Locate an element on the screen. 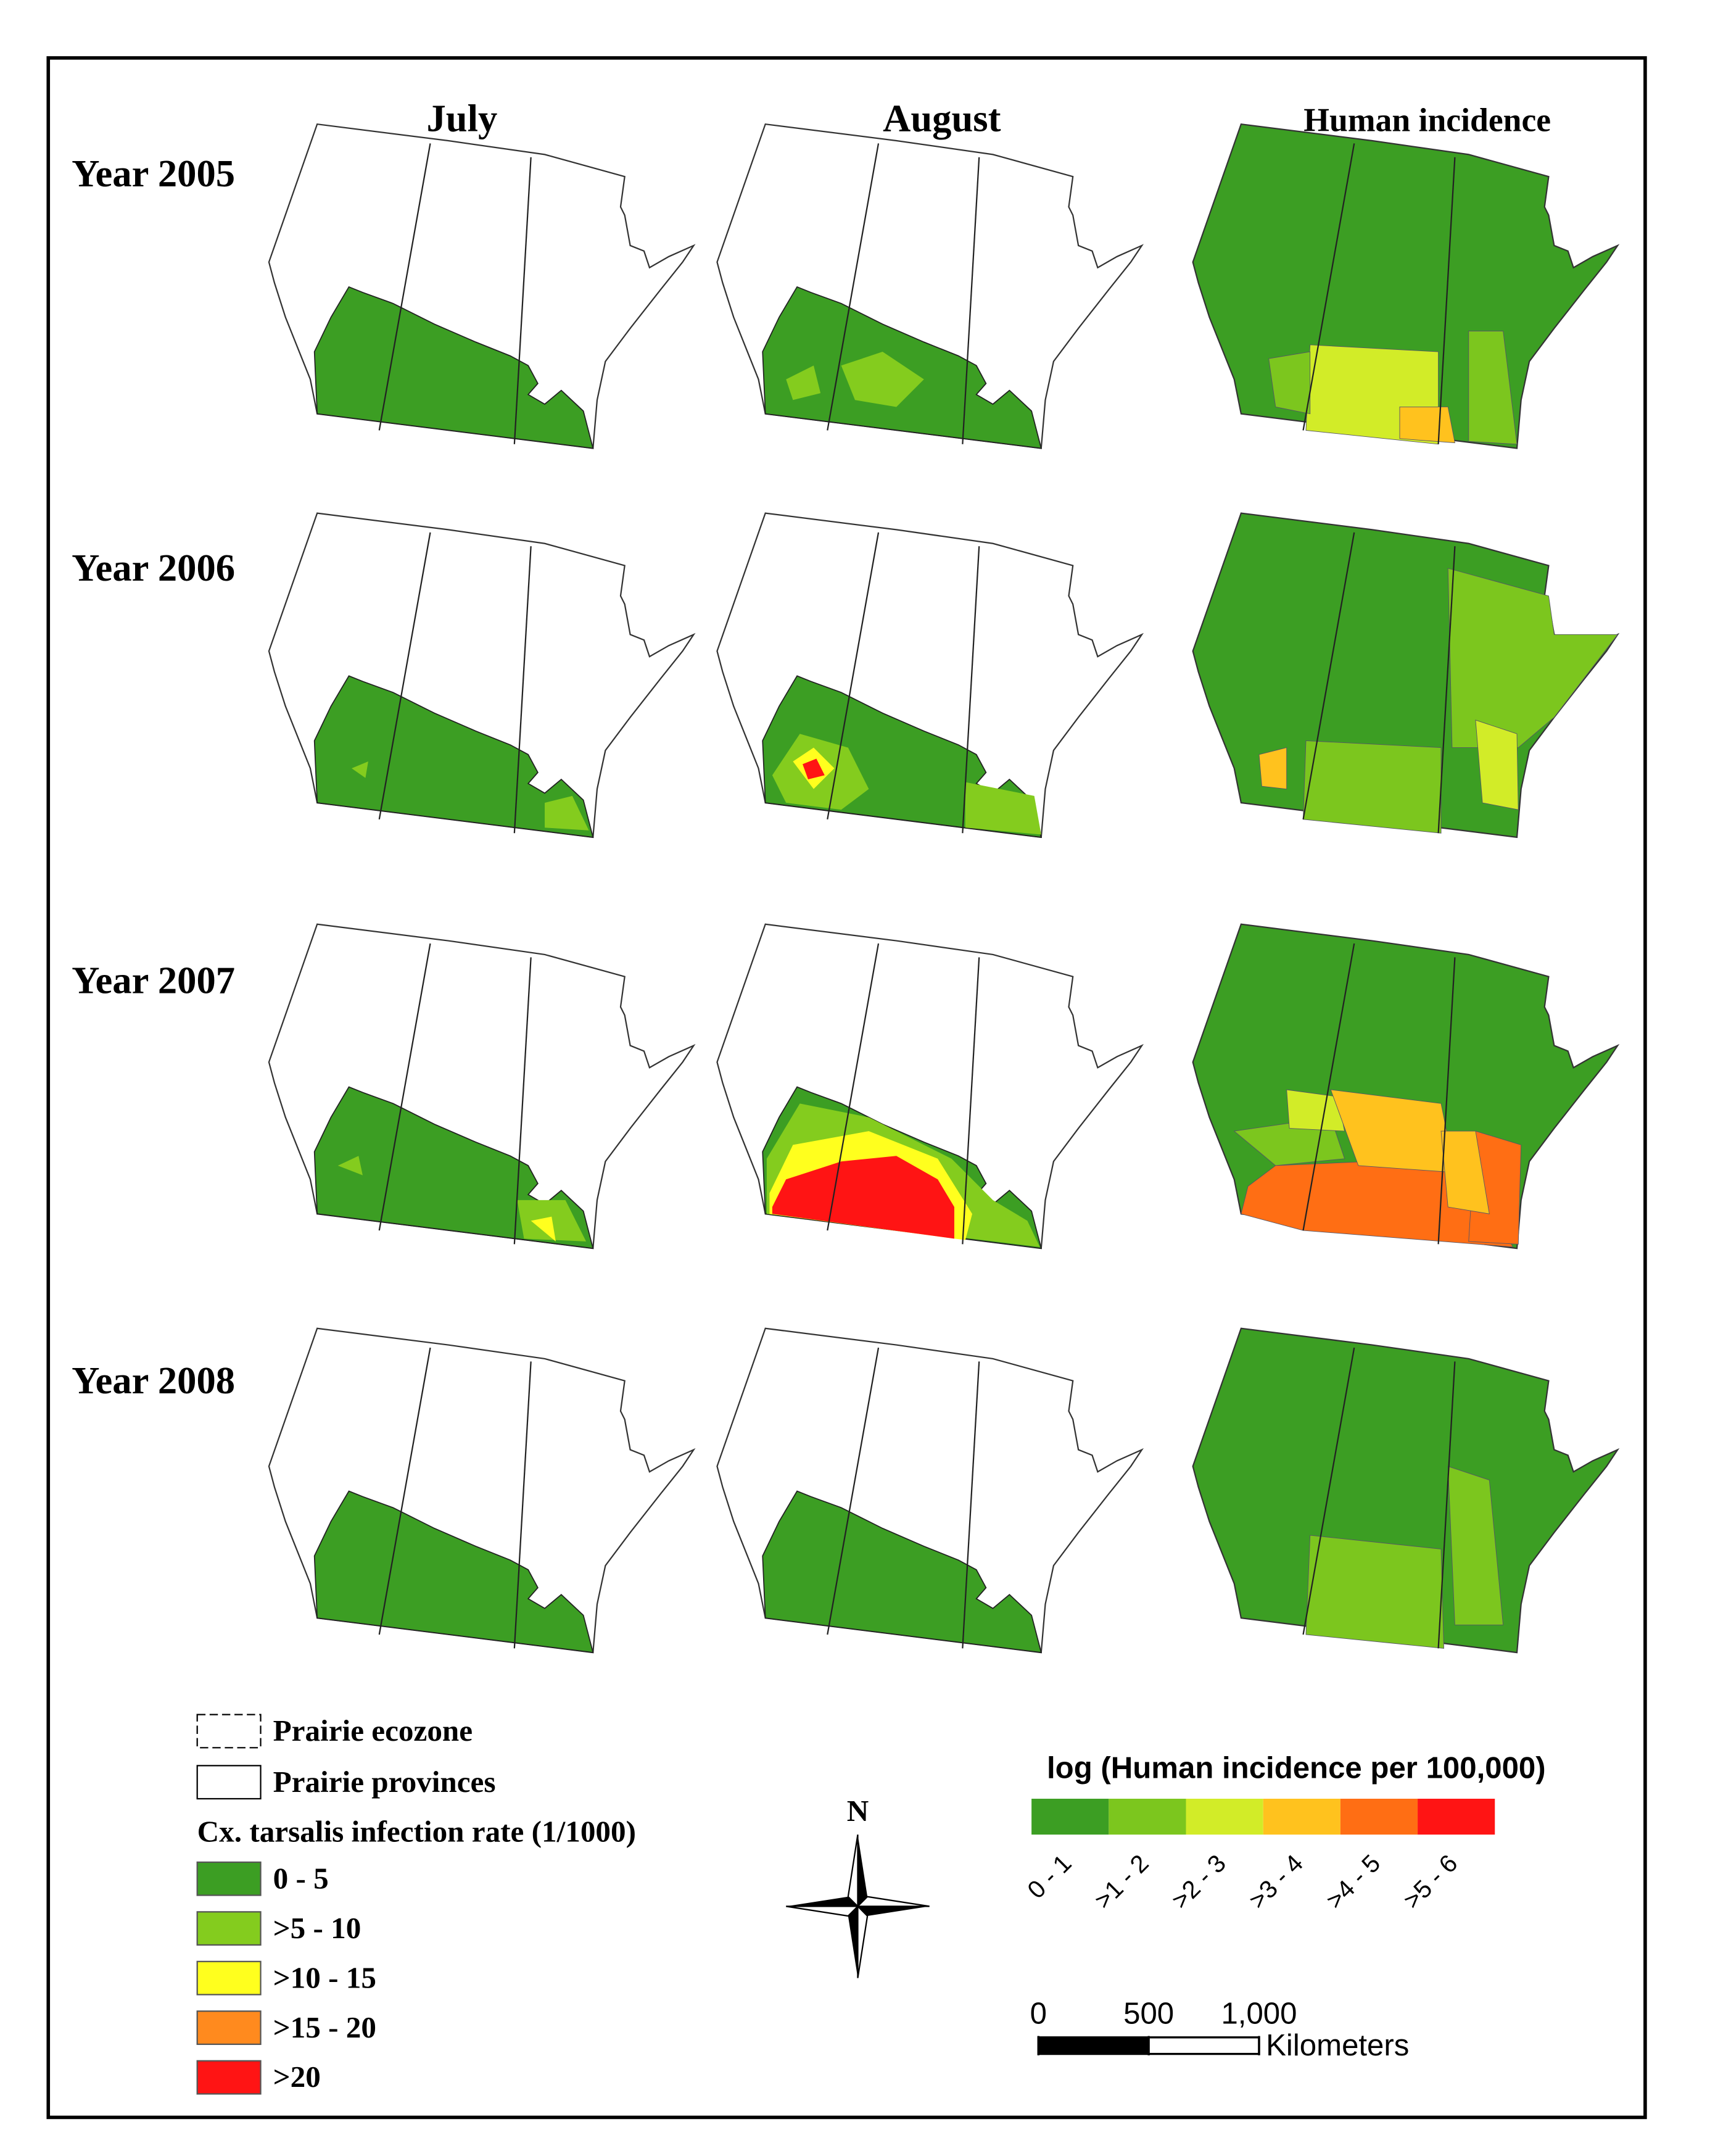 The image size is (1710, 2156). legend-label: >15 - 20 is located at coordinates (324, 2027).